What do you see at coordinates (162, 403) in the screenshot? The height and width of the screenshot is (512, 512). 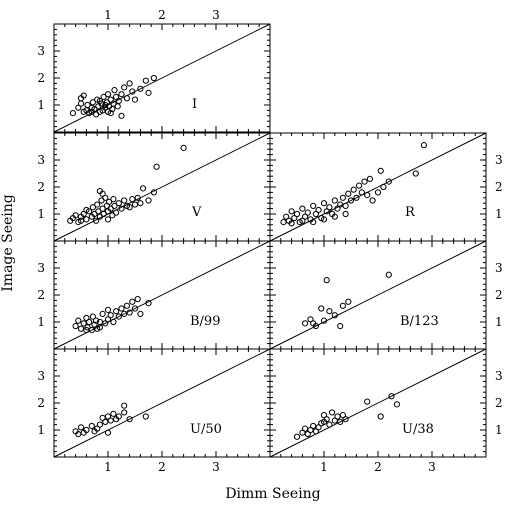 I see `reference-line-U50` at bounding box center [162, 403].